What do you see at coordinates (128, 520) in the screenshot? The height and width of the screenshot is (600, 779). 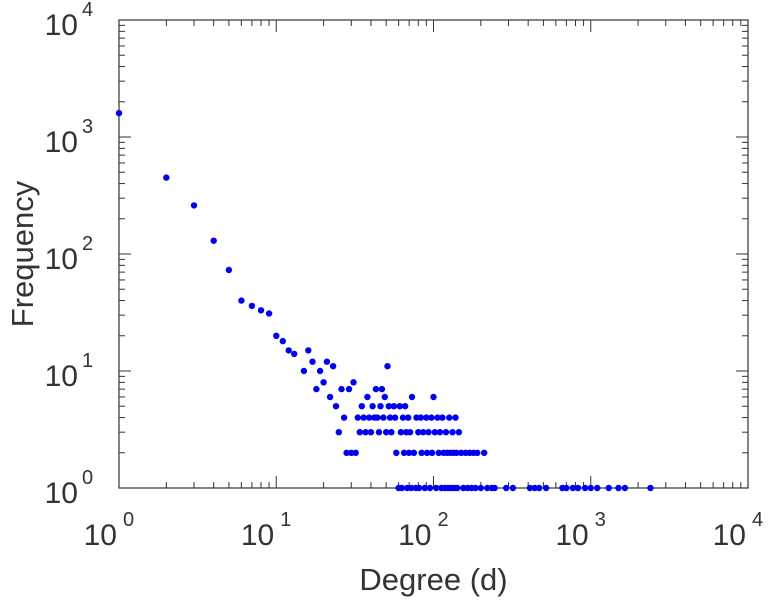 I see `x-tick-exponent: 0` at bounding box center [128, 520].